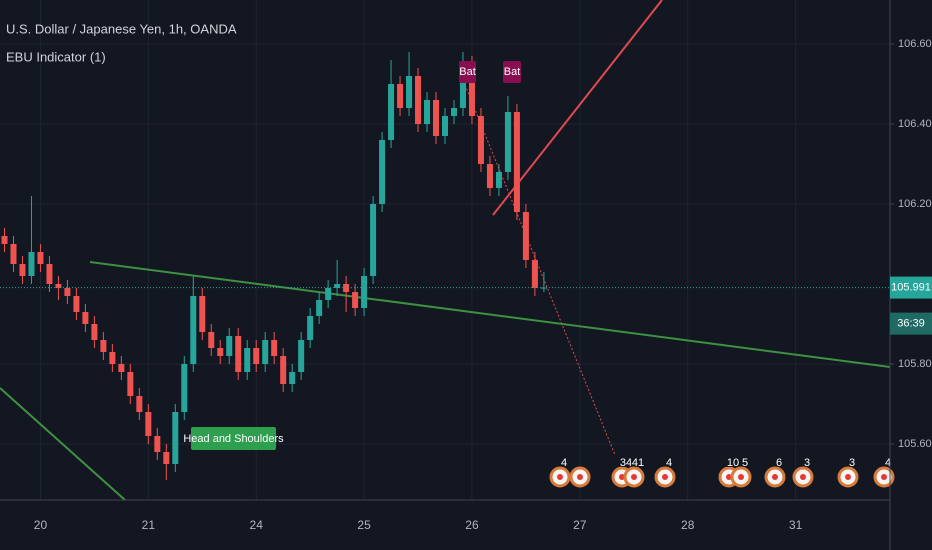 This screenshot has width=932, height=550. I want to click on trend-line, so click(577, 108).